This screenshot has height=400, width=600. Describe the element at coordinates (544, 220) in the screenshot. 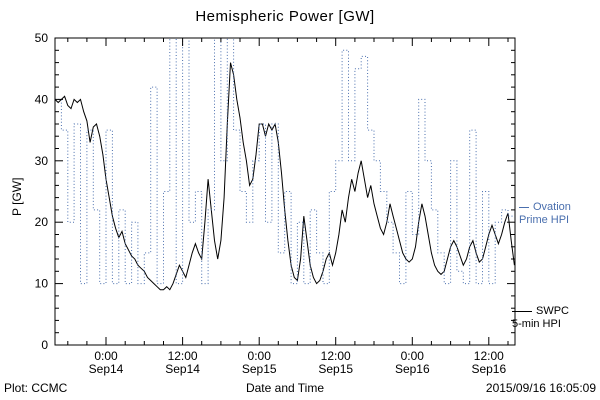

I see `legend-ovation-label2: Prime HPI` at that location.